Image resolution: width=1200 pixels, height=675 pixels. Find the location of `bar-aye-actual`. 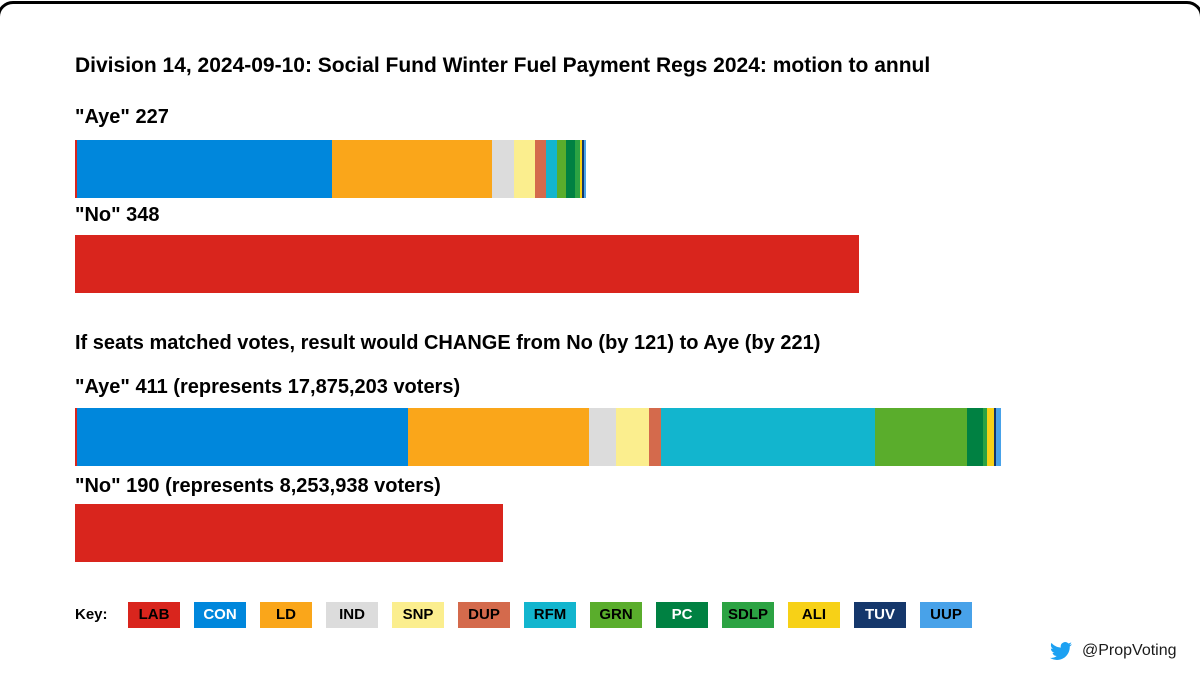

bar-aye-actual is located at coordinates (331, 169).